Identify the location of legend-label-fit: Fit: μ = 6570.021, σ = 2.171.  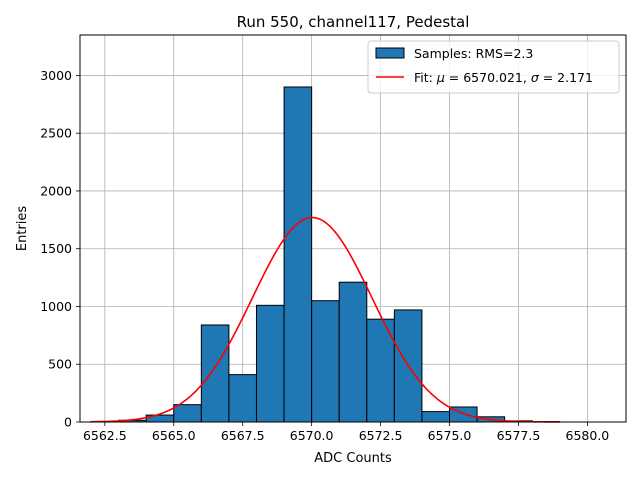
(503, 77).